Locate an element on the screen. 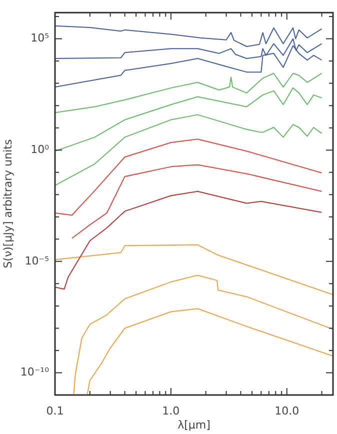 The width and height of the screenshot is (337, 434). y-tick-label: 10⁻⁵ is located at coordinates (36, 261).